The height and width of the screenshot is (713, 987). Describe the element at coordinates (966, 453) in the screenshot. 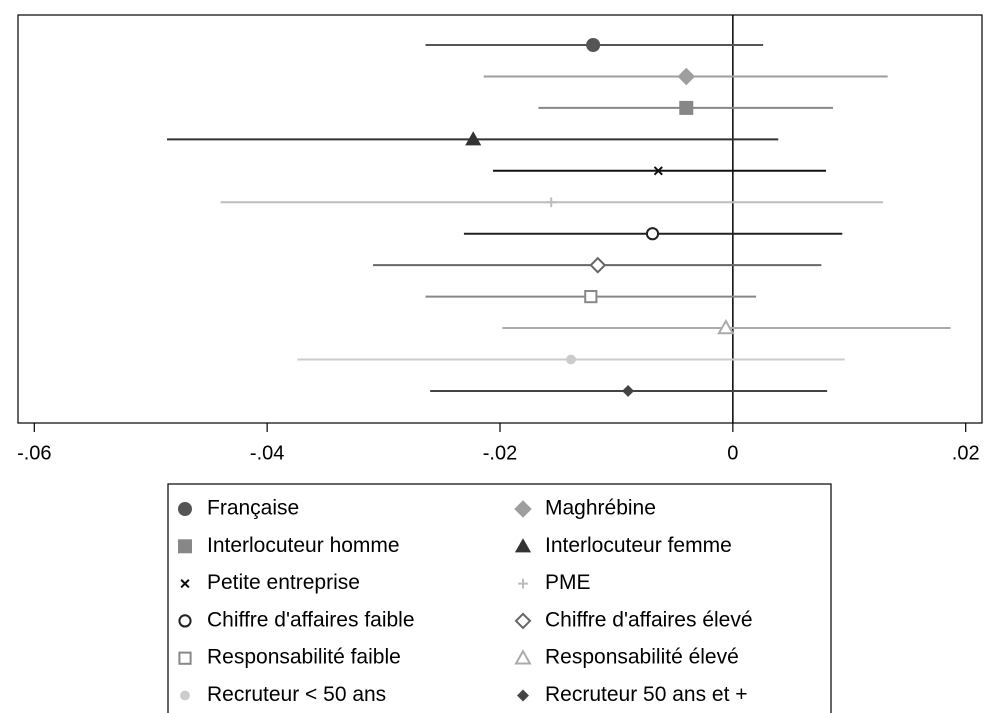

I see `x-tick-label: .02` at that location.